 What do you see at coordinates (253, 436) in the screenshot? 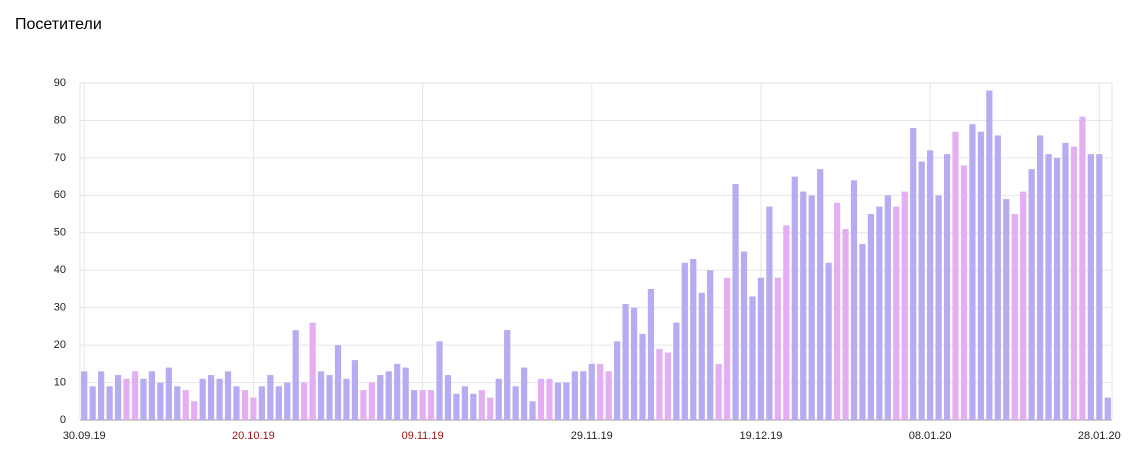
I see `x-tick-label: 20.10.19` at bounding box center [253, 436].